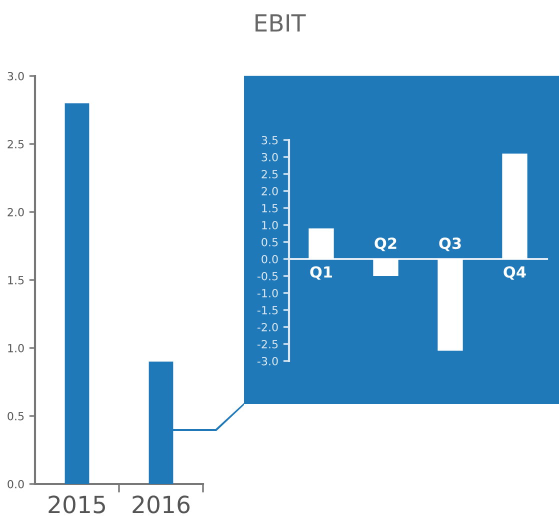  Describe the element at coordinates (161, 505) in the screenshot. I see `x-tick-label: 2016` at that location.